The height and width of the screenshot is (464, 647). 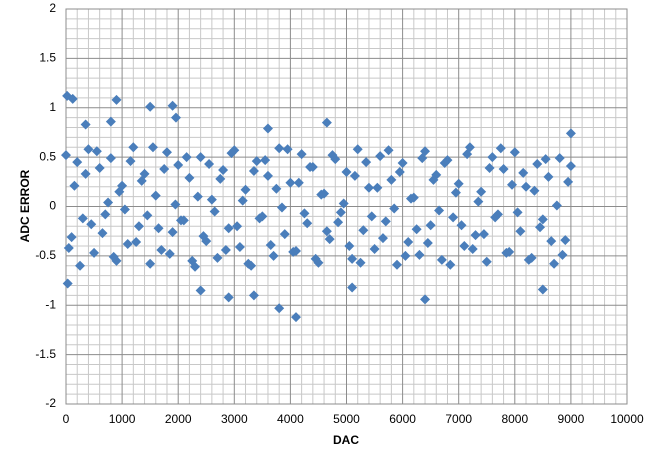 What do you see at coordinates (122, 419) in the screenshot?
I see `x-tick-label: 1000` at bounding box center [122, 419].